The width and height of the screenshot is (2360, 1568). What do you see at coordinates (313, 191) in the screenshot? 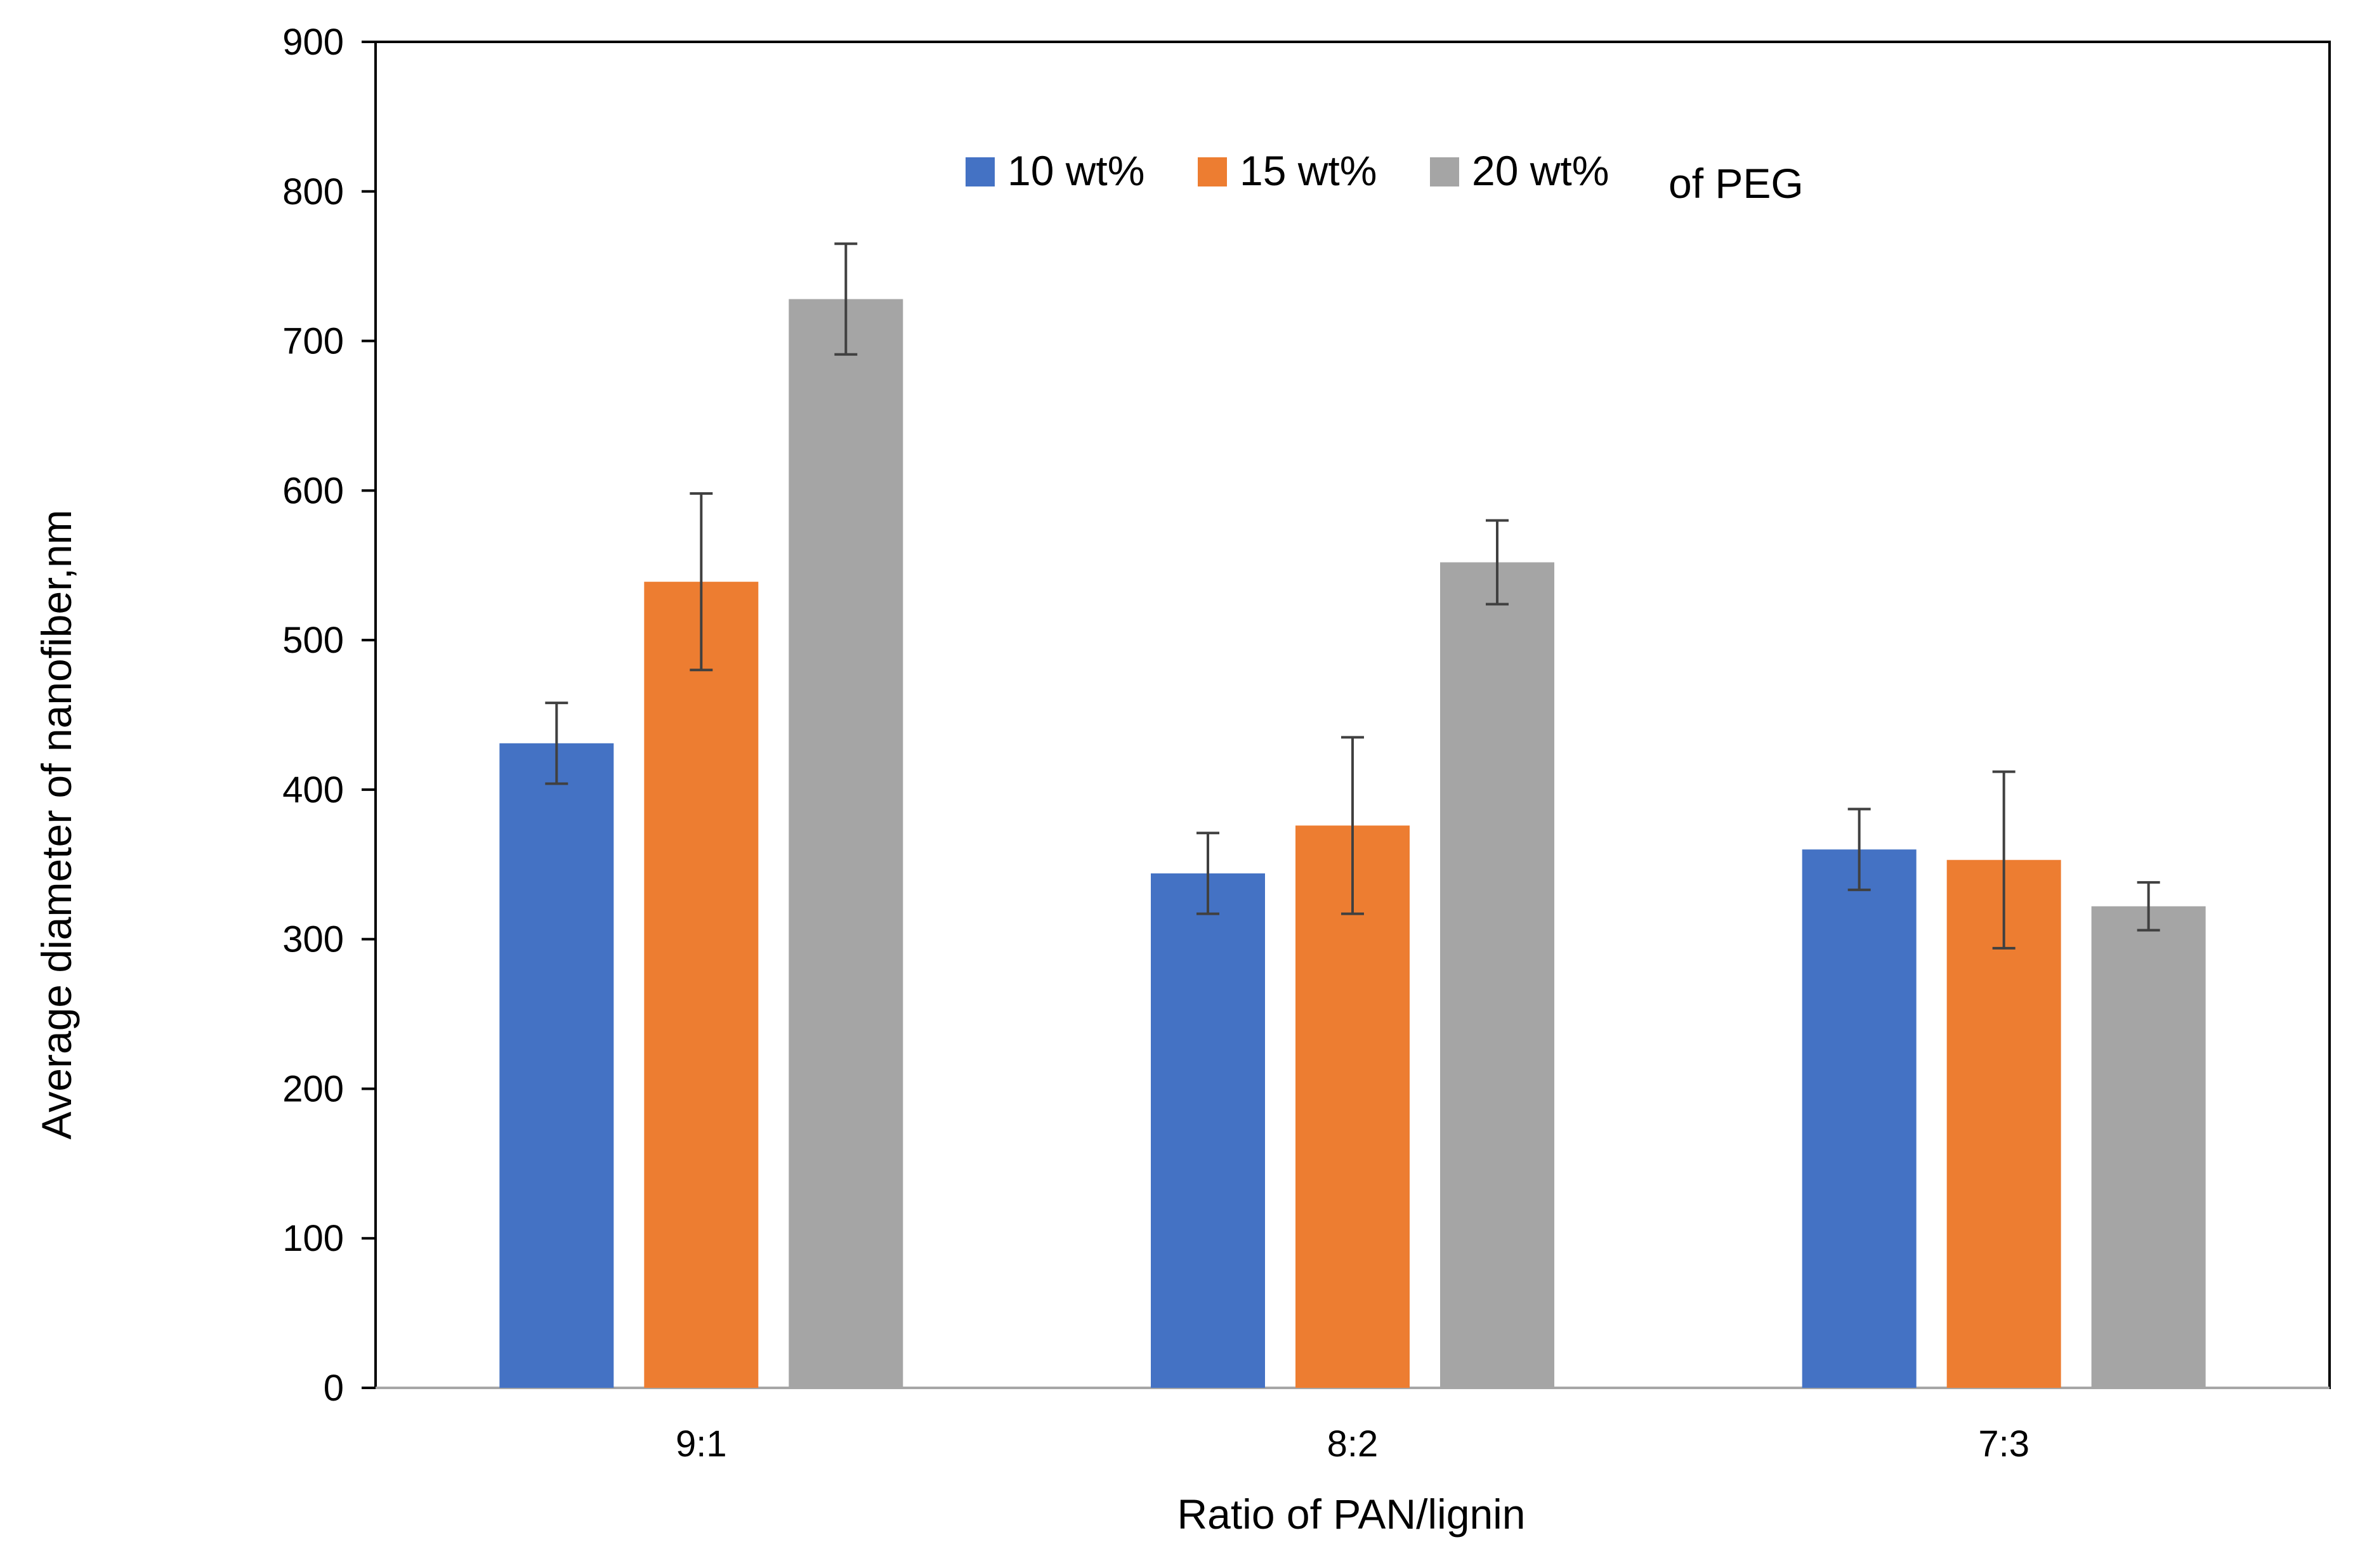
I see `y-tick-label: 800` at bounding box center [313, 191].